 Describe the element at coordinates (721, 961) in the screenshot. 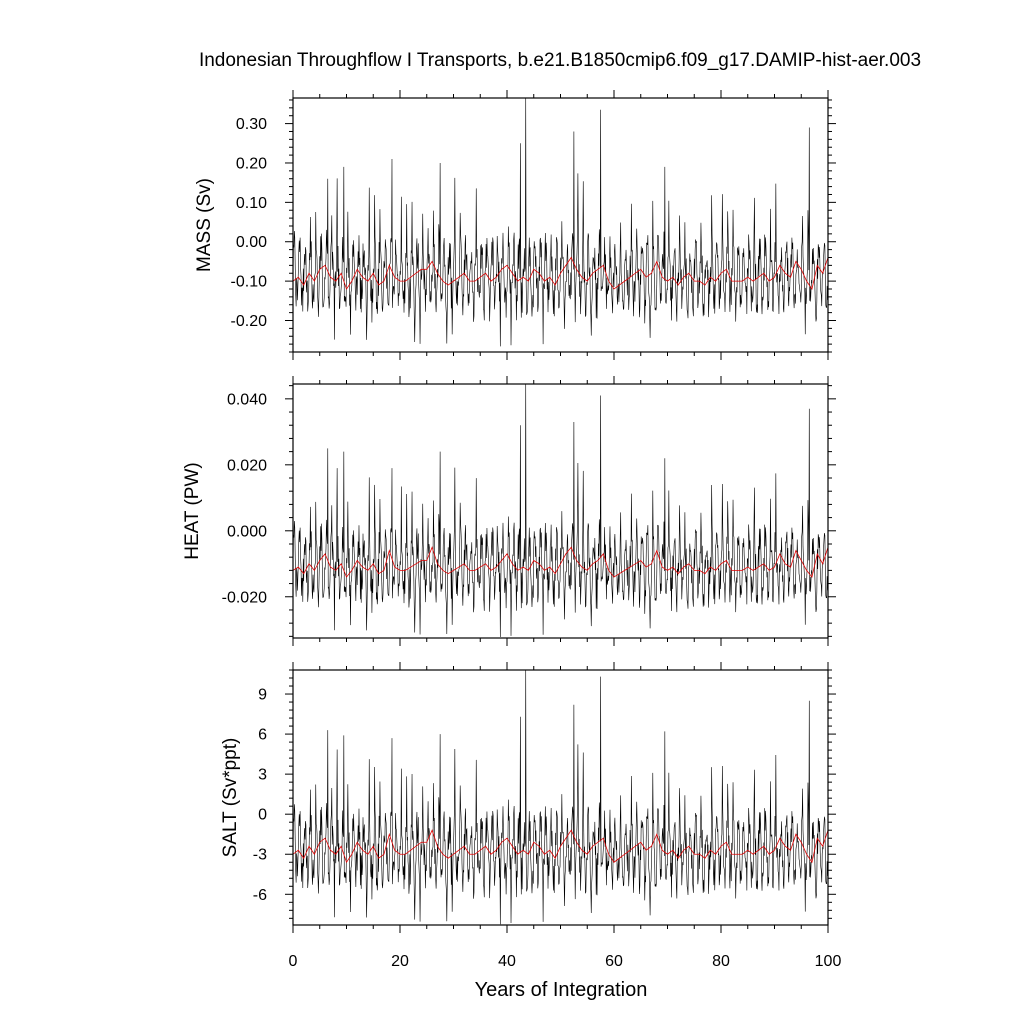

I see `x-tick-label: 80` at that location.